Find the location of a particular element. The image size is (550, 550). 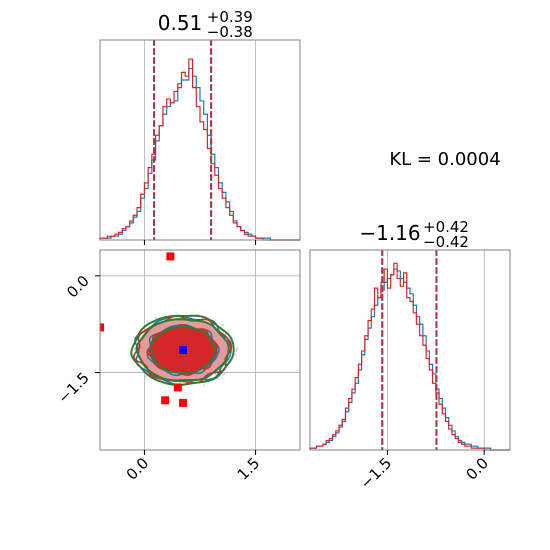

hist2-title-plus: +0.42 is located at coordinates (446, 227).